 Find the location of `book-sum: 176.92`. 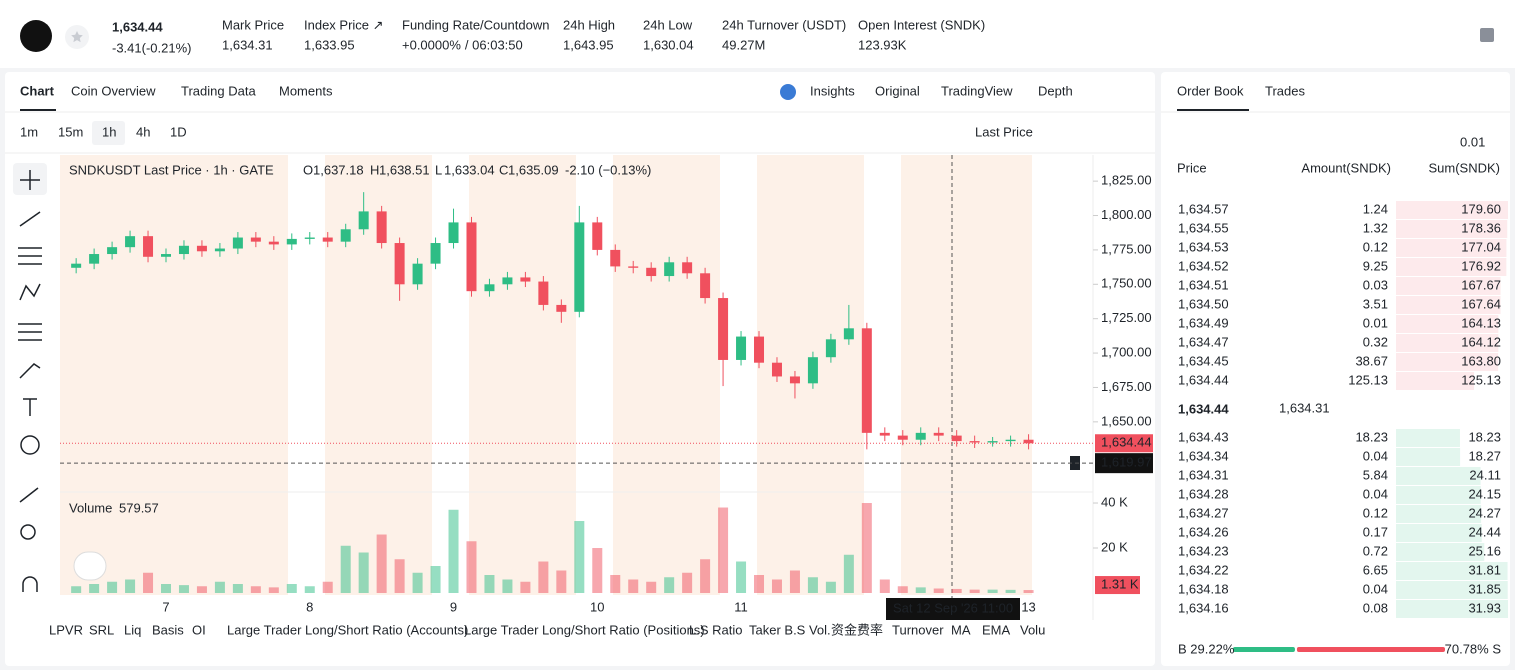

book-sum: 176.92 is located at coordinates (1481, 265).